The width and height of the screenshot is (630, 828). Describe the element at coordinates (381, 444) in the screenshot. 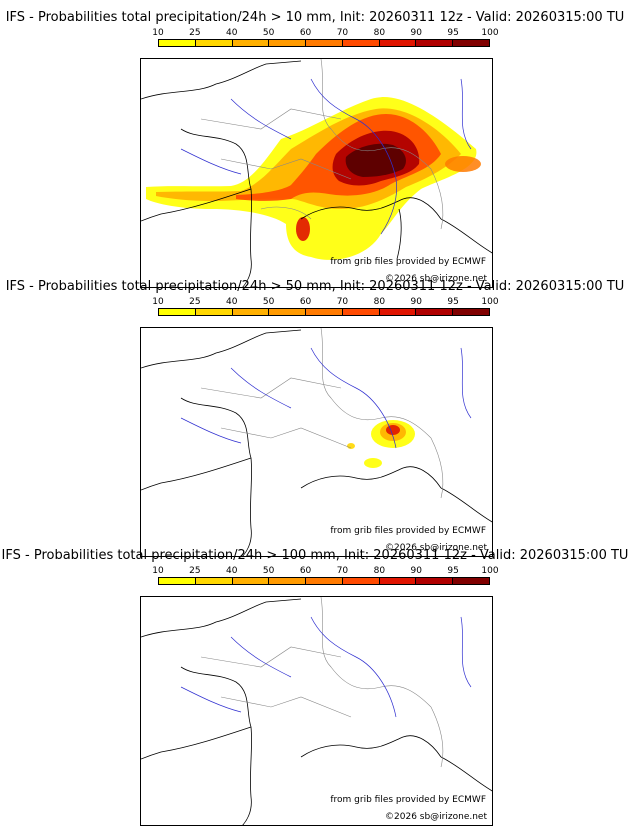

I see `precip-field` at that location.